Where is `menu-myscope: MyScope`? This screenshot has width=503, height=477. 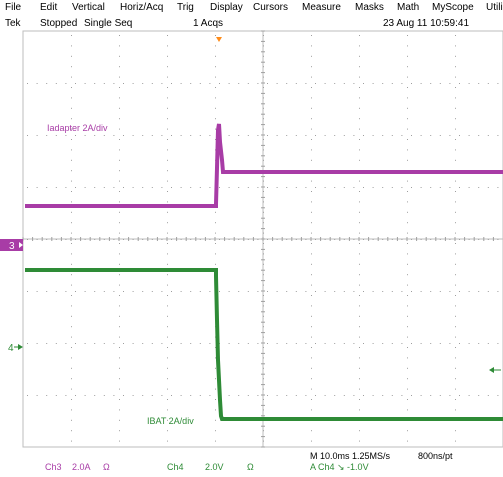
menu-myscope: MyScope is located at coordinates (453, 7).